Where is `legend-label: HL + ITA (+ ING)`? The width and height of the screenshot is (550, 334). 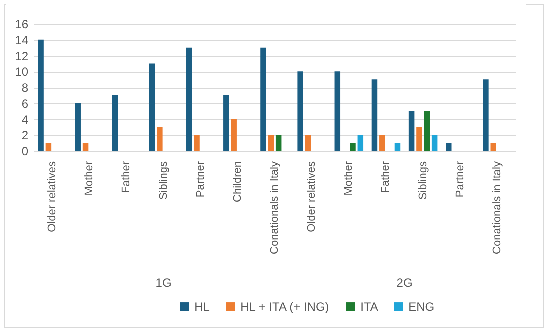 legend-label: HL + ITA (+ ING) is located at coordinates (285, 307).